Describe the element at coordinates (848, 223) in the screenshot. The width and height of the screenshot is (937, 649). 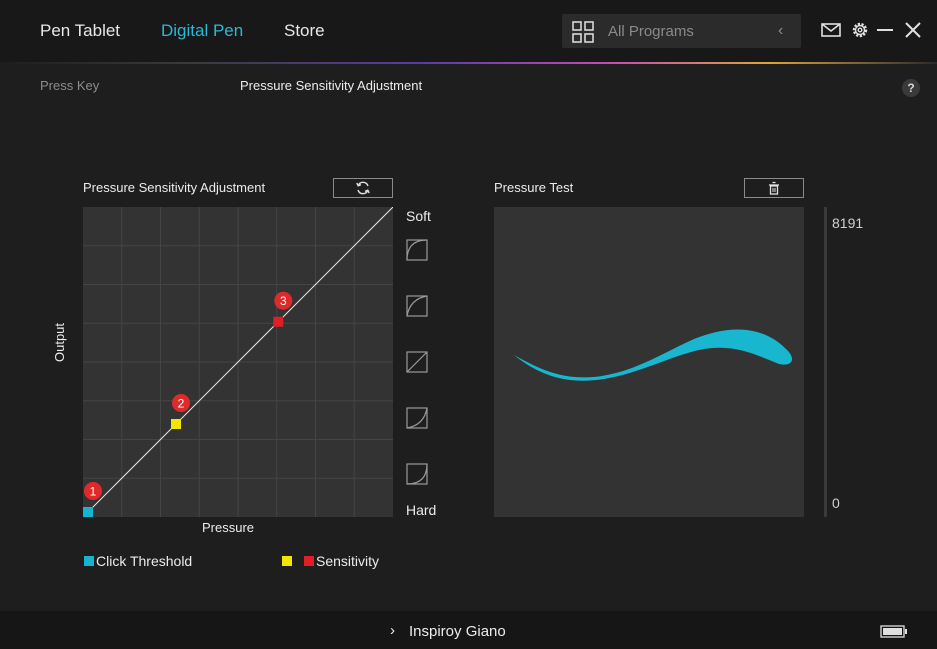
I see `pressure-max-label: 8191` at that location.